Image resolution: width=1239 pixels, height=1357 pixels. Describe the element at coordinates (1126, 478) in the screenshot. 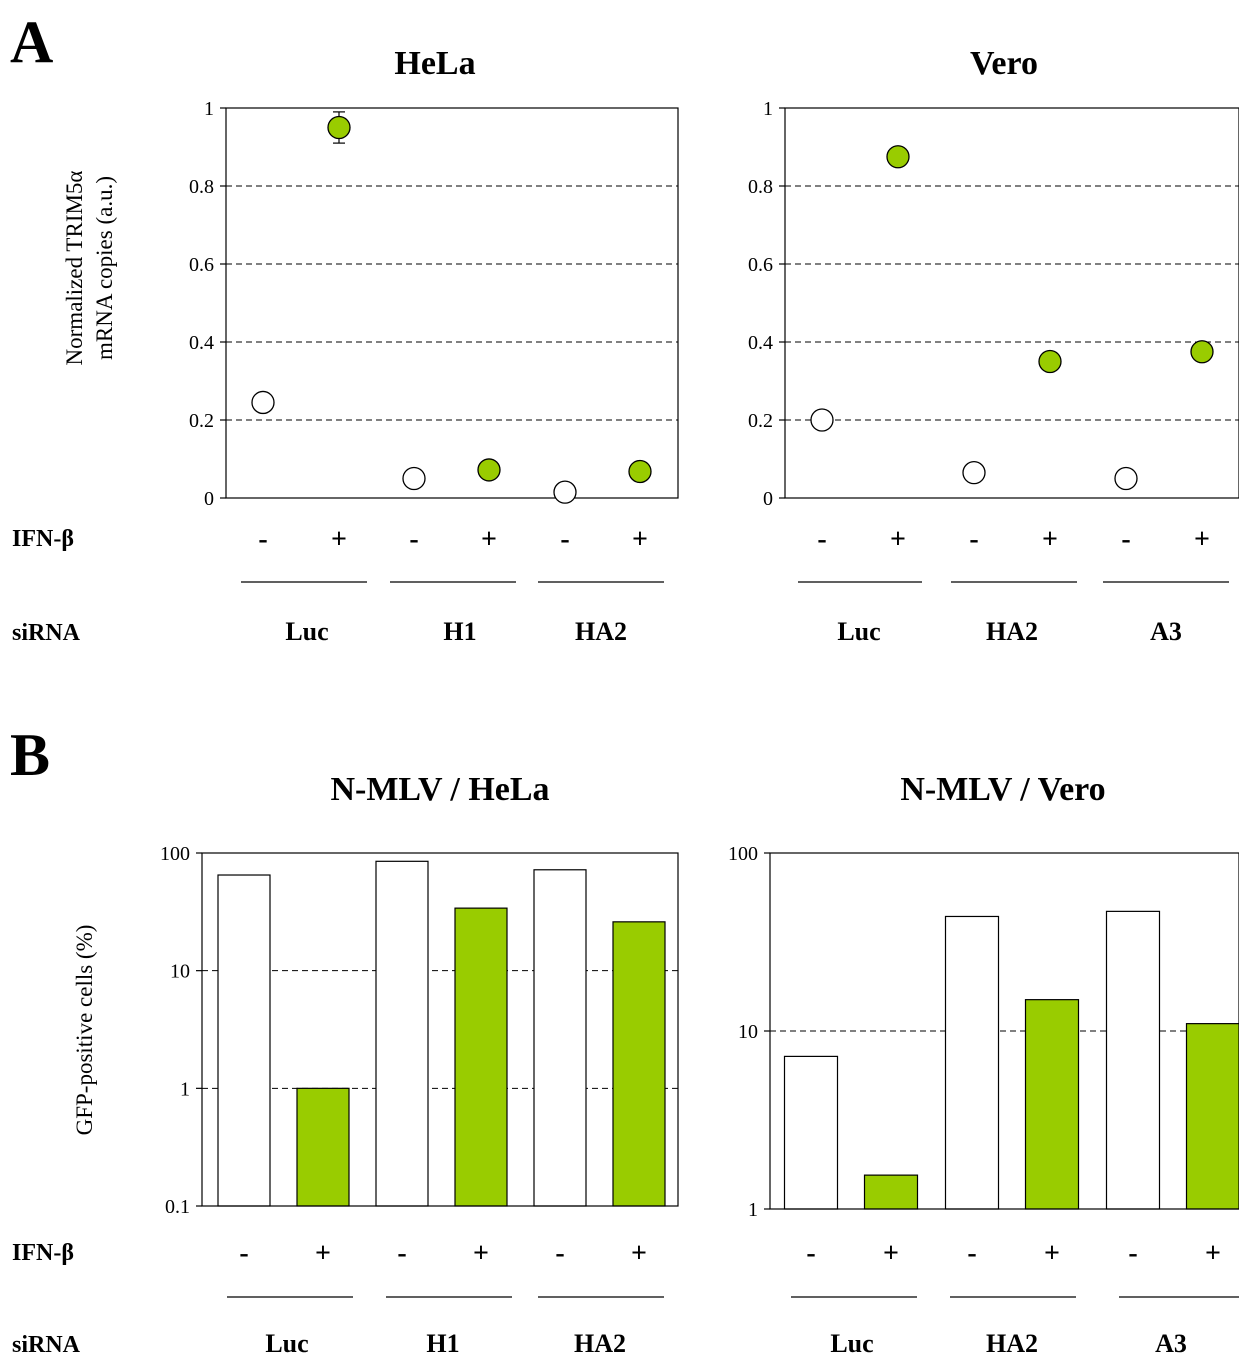

I see `point-a3-minus` at that location.